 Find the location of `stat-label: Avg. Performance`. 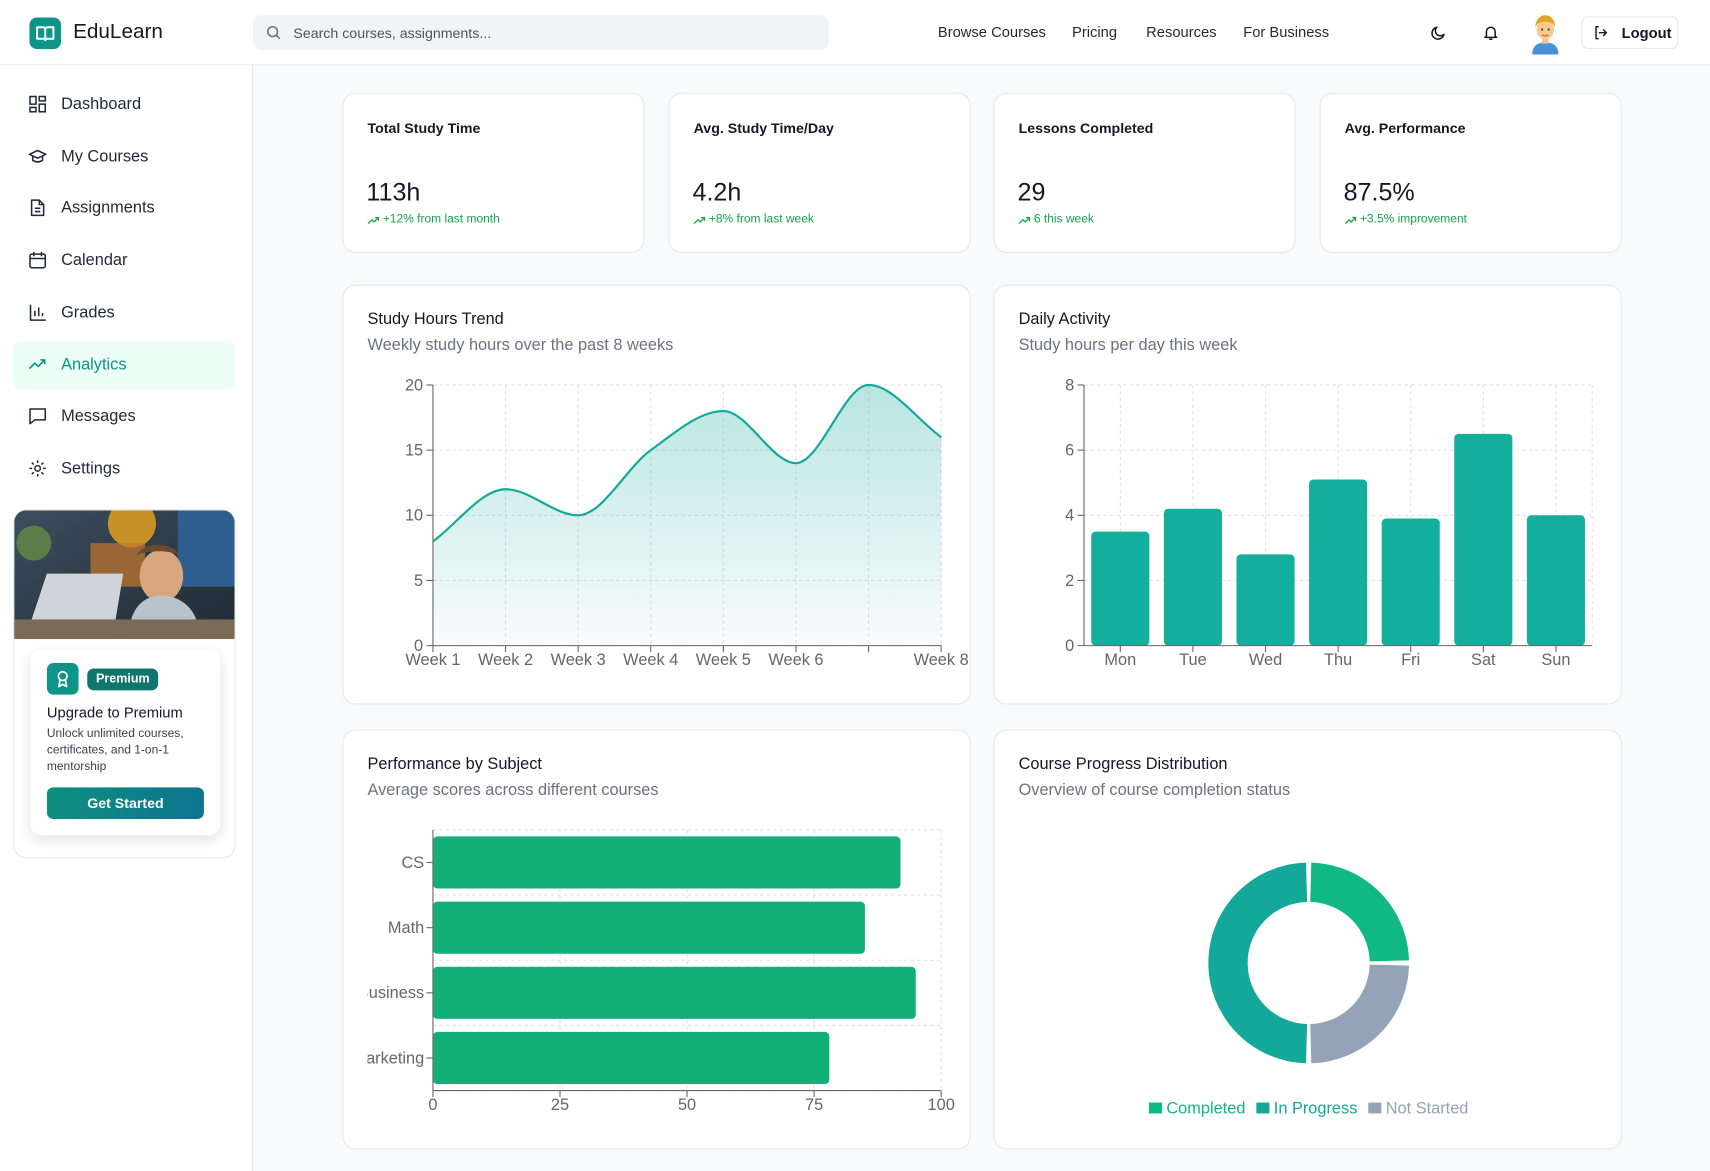

stat-label: Avg. Performance is located at coordinates (1405, 128).